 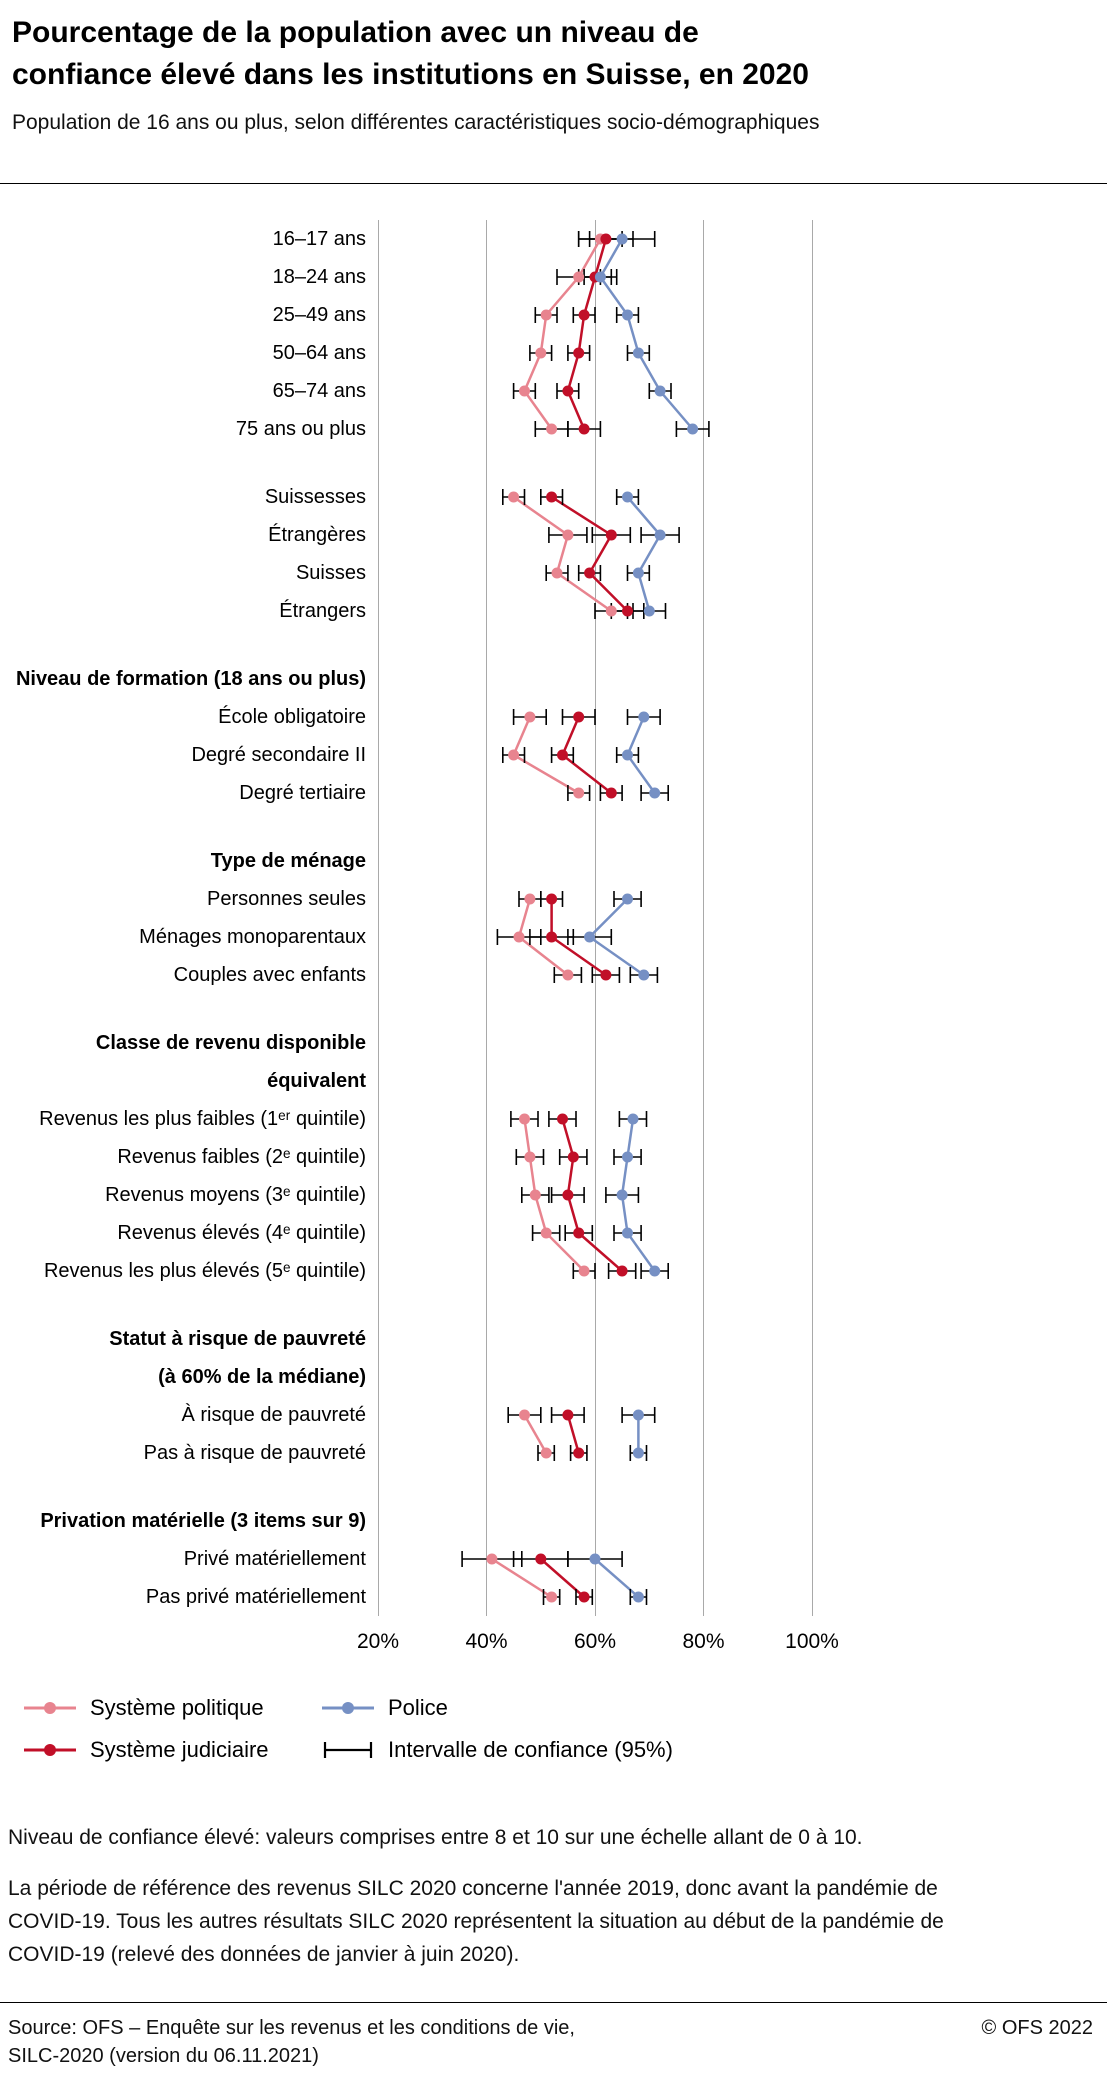 I want to click on row-label: Suisses, so click(x=330, y=573).